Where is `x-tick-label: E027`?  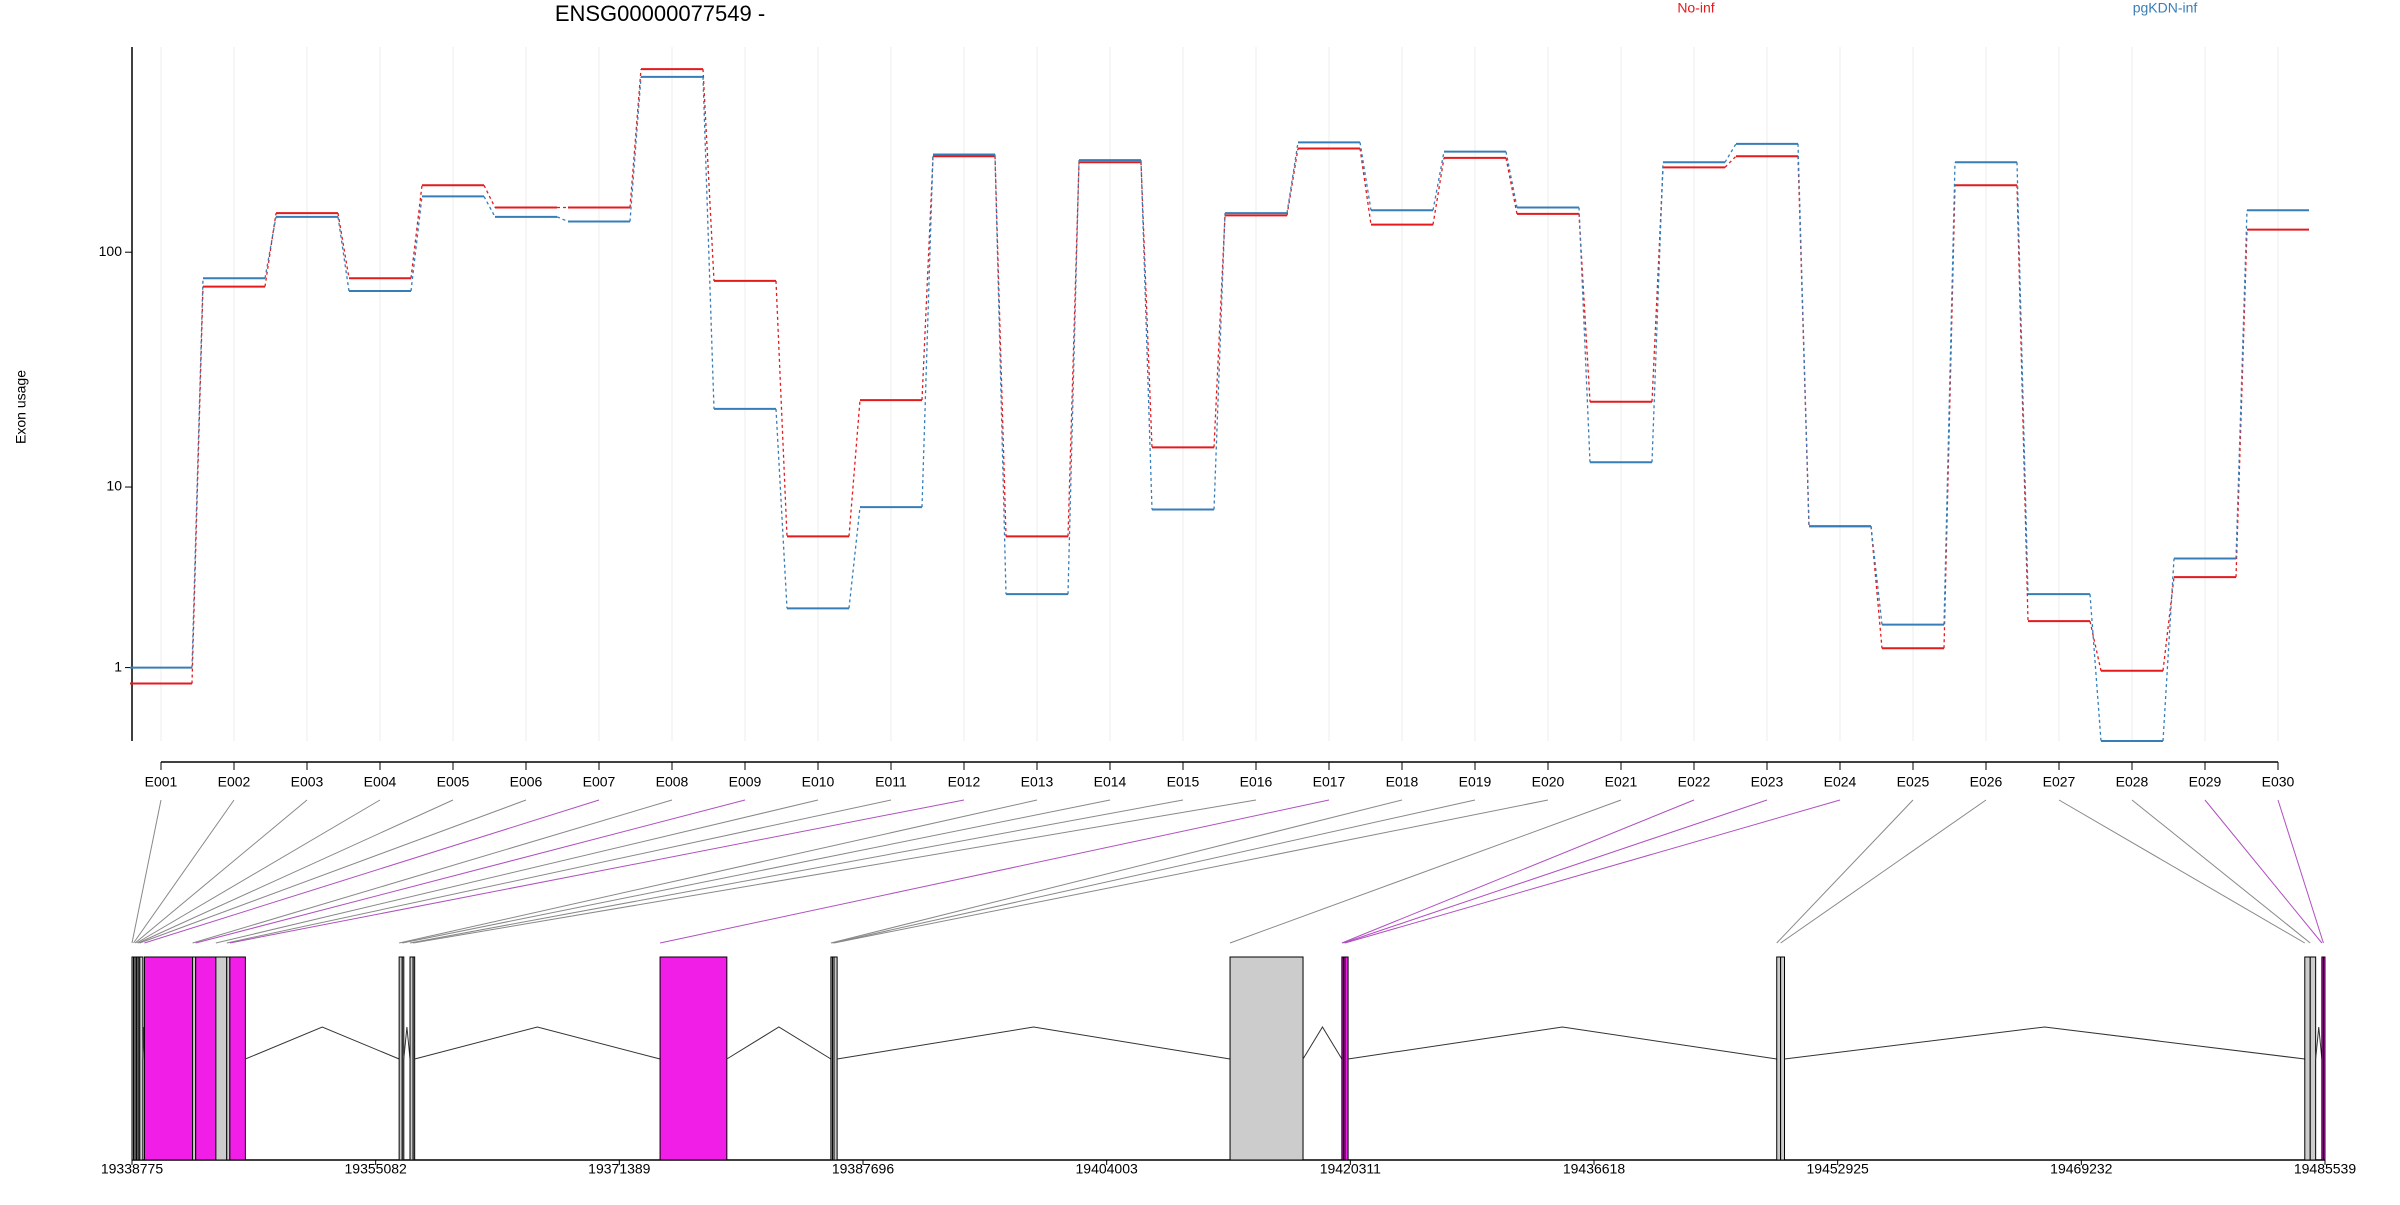 x-tick-label: E027 is located at coordinates (2059, 782).